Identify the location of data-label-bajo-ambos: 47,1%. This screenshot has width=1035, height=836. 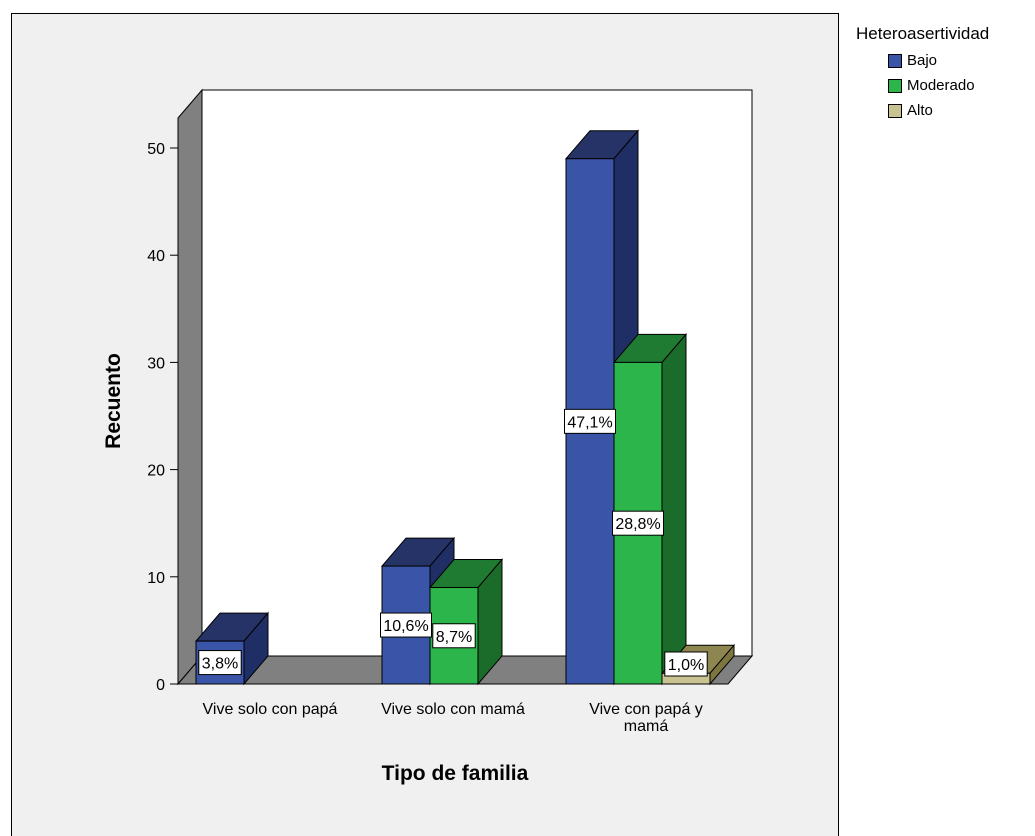
(590, 421).